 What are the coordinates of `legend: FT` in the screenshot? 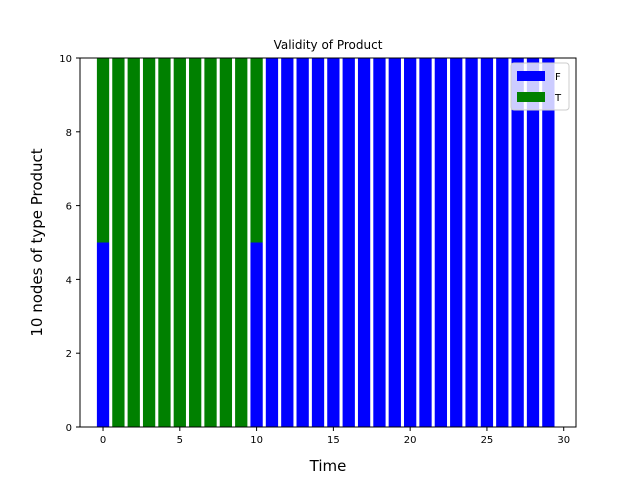 It's located at (540, 86).